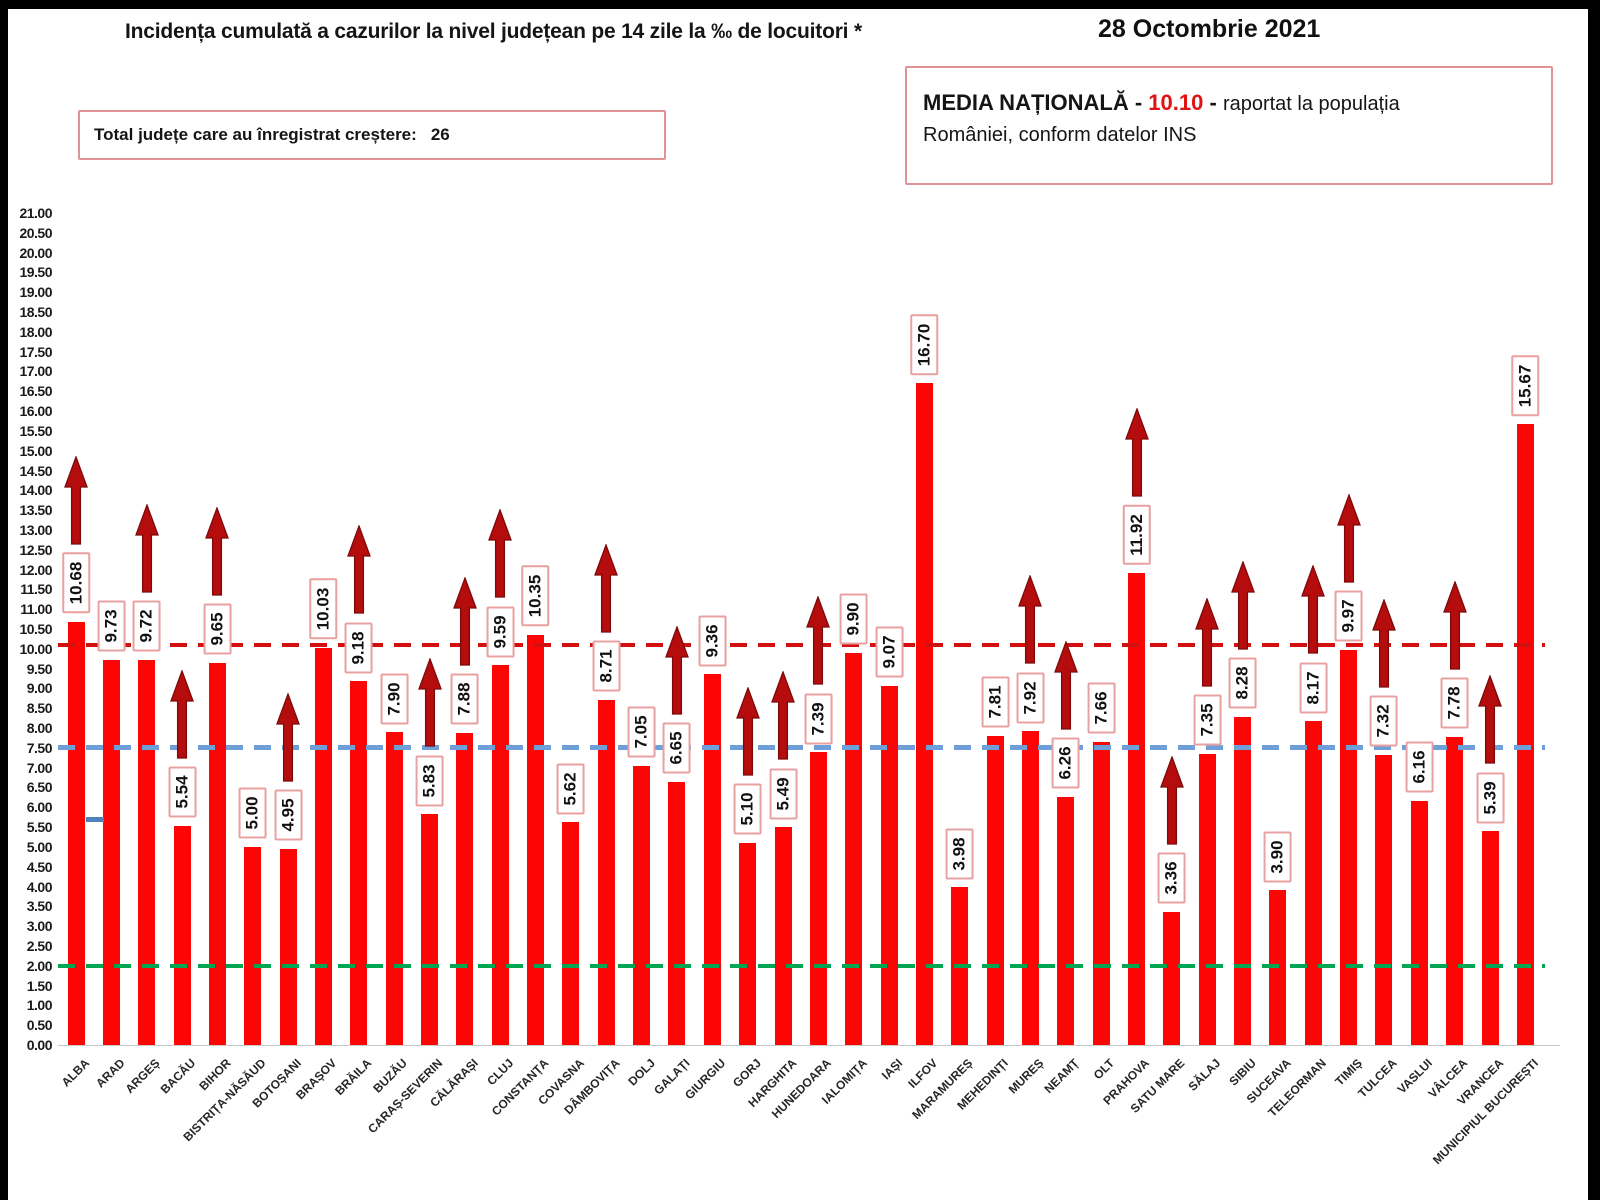  Describe the element at coordinates (500, 1072) in the screenshot. I see `x-axis-label: CLUJ` at that location.